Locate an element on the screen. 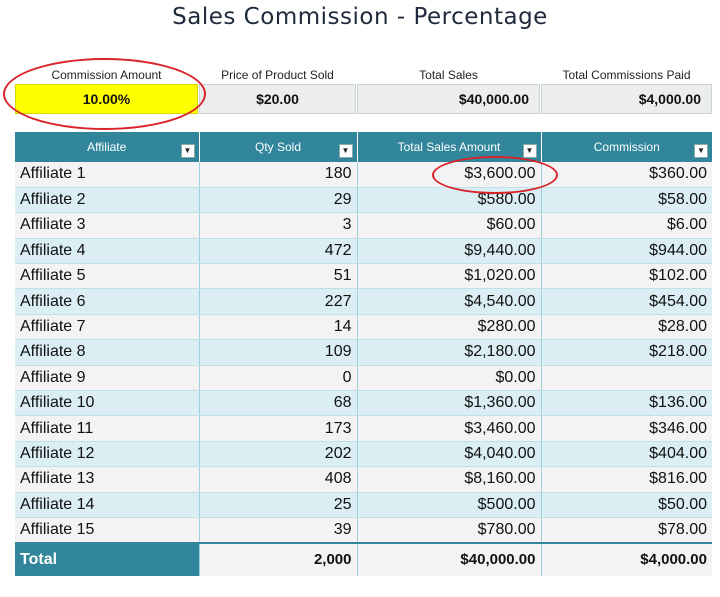 This screenshot has width=720, height=597. sales-amount-cell: $4,540.00 is located at coordinates (449, 301).